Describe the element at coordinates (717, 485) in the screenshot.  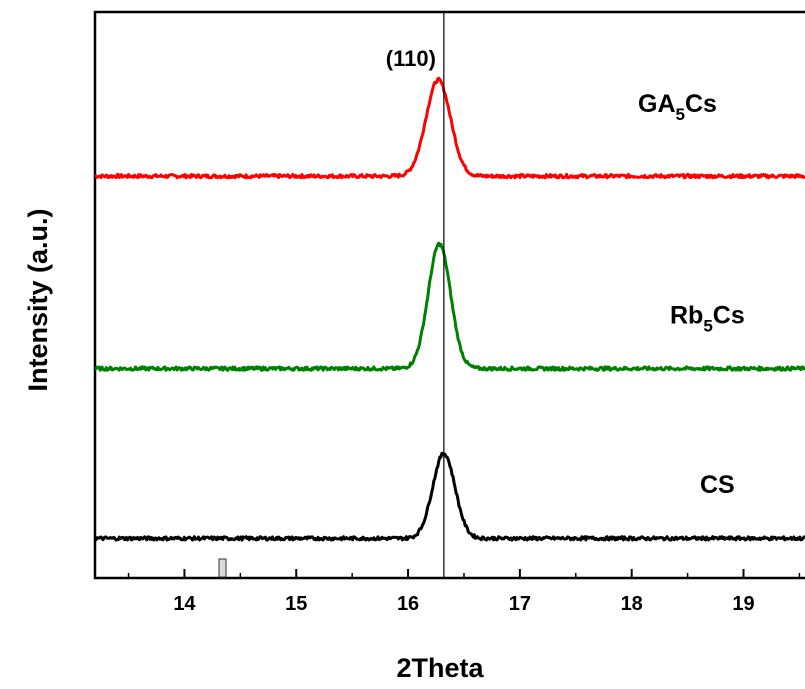
I see `series-label-cs: CS` at that location.